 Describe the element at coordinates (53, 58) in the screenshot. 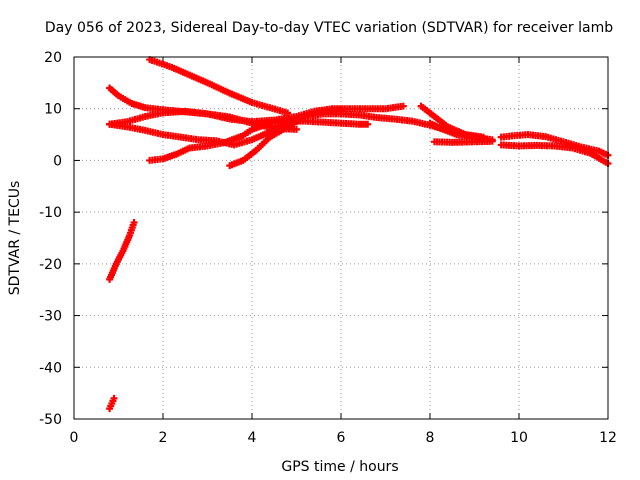

I see `y-tick-label: 20` at that location.